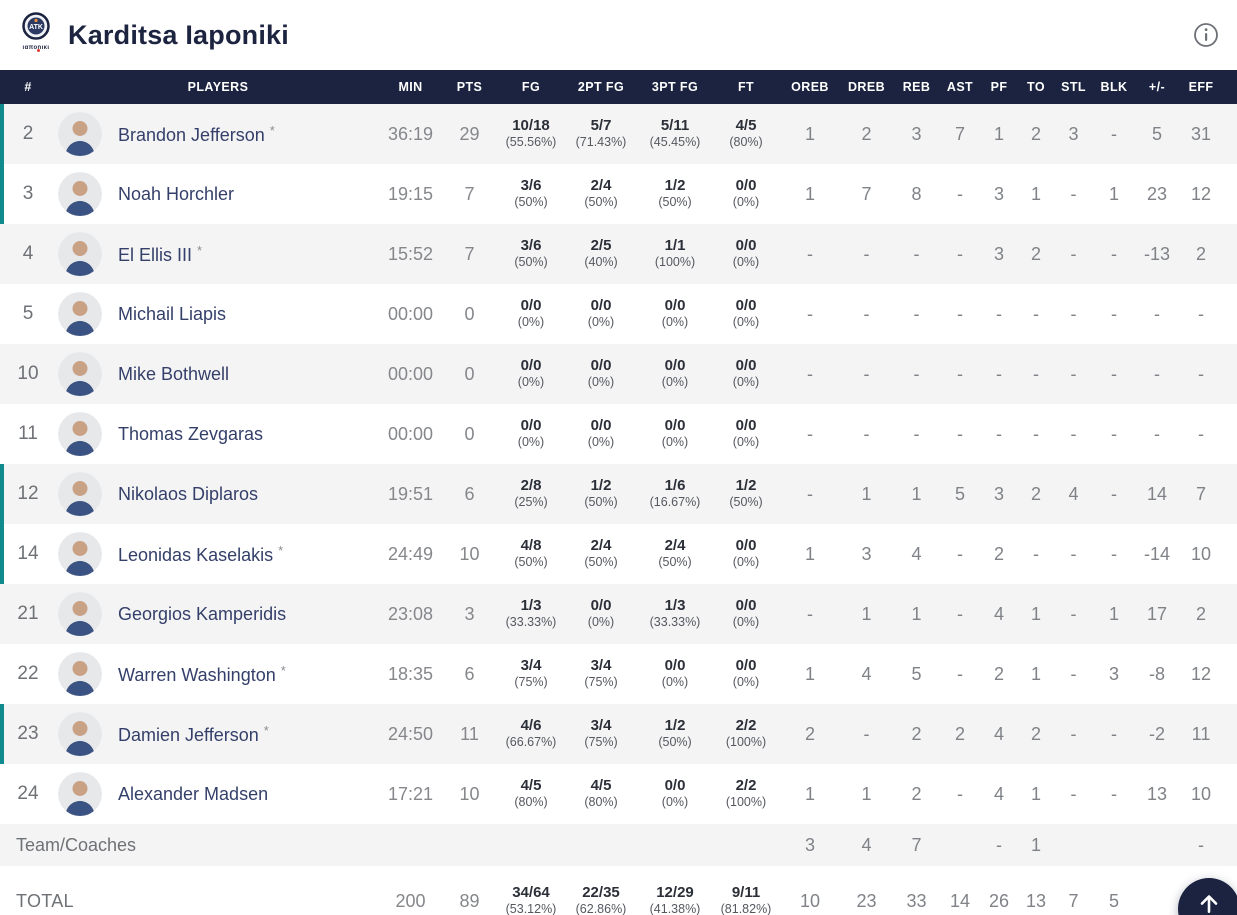  What do you see at coordinates (28, 87) in the screenshot?
I see `col-header-number: #` at bounding box center [28, 87].